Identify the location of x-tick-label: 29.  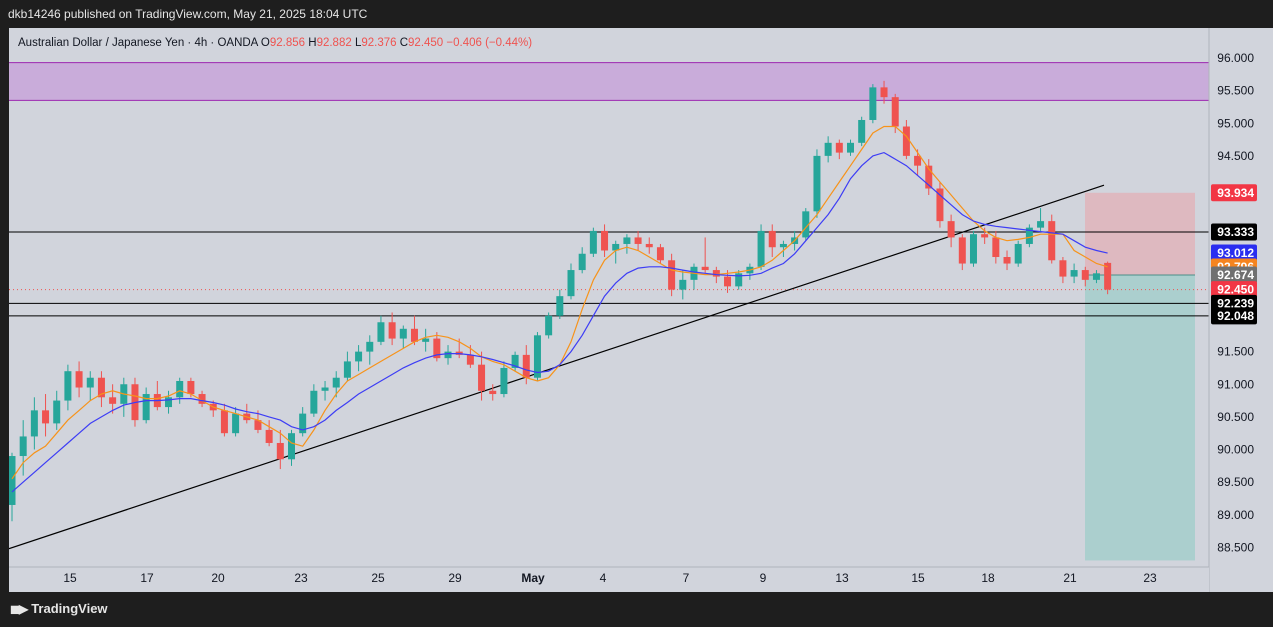
(455, 578).